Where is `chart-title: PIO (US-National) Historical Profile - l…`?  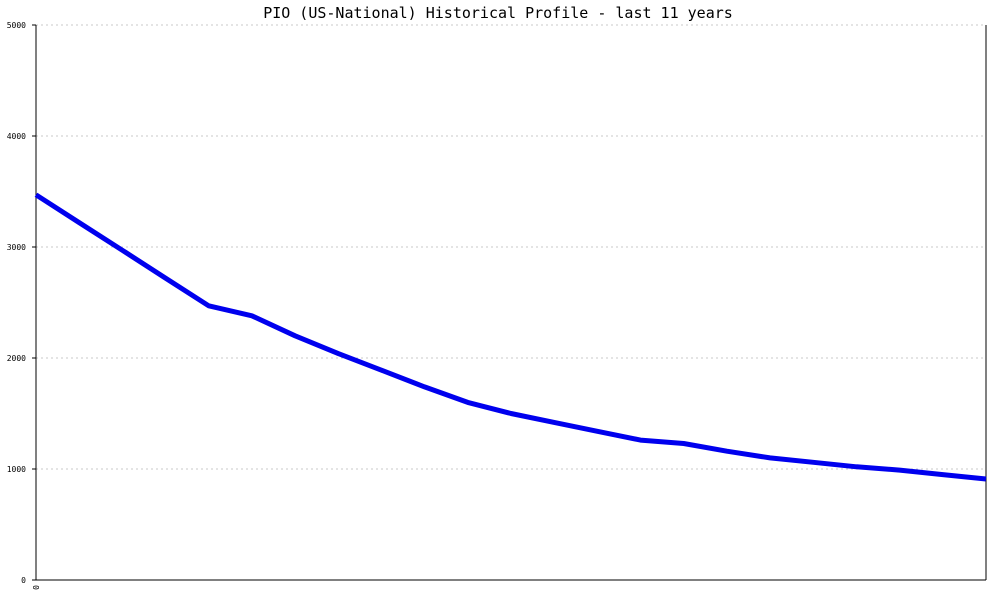 chart-title: PIO (US-National) Historical Profile - l… is located at coordinates (498, 13).